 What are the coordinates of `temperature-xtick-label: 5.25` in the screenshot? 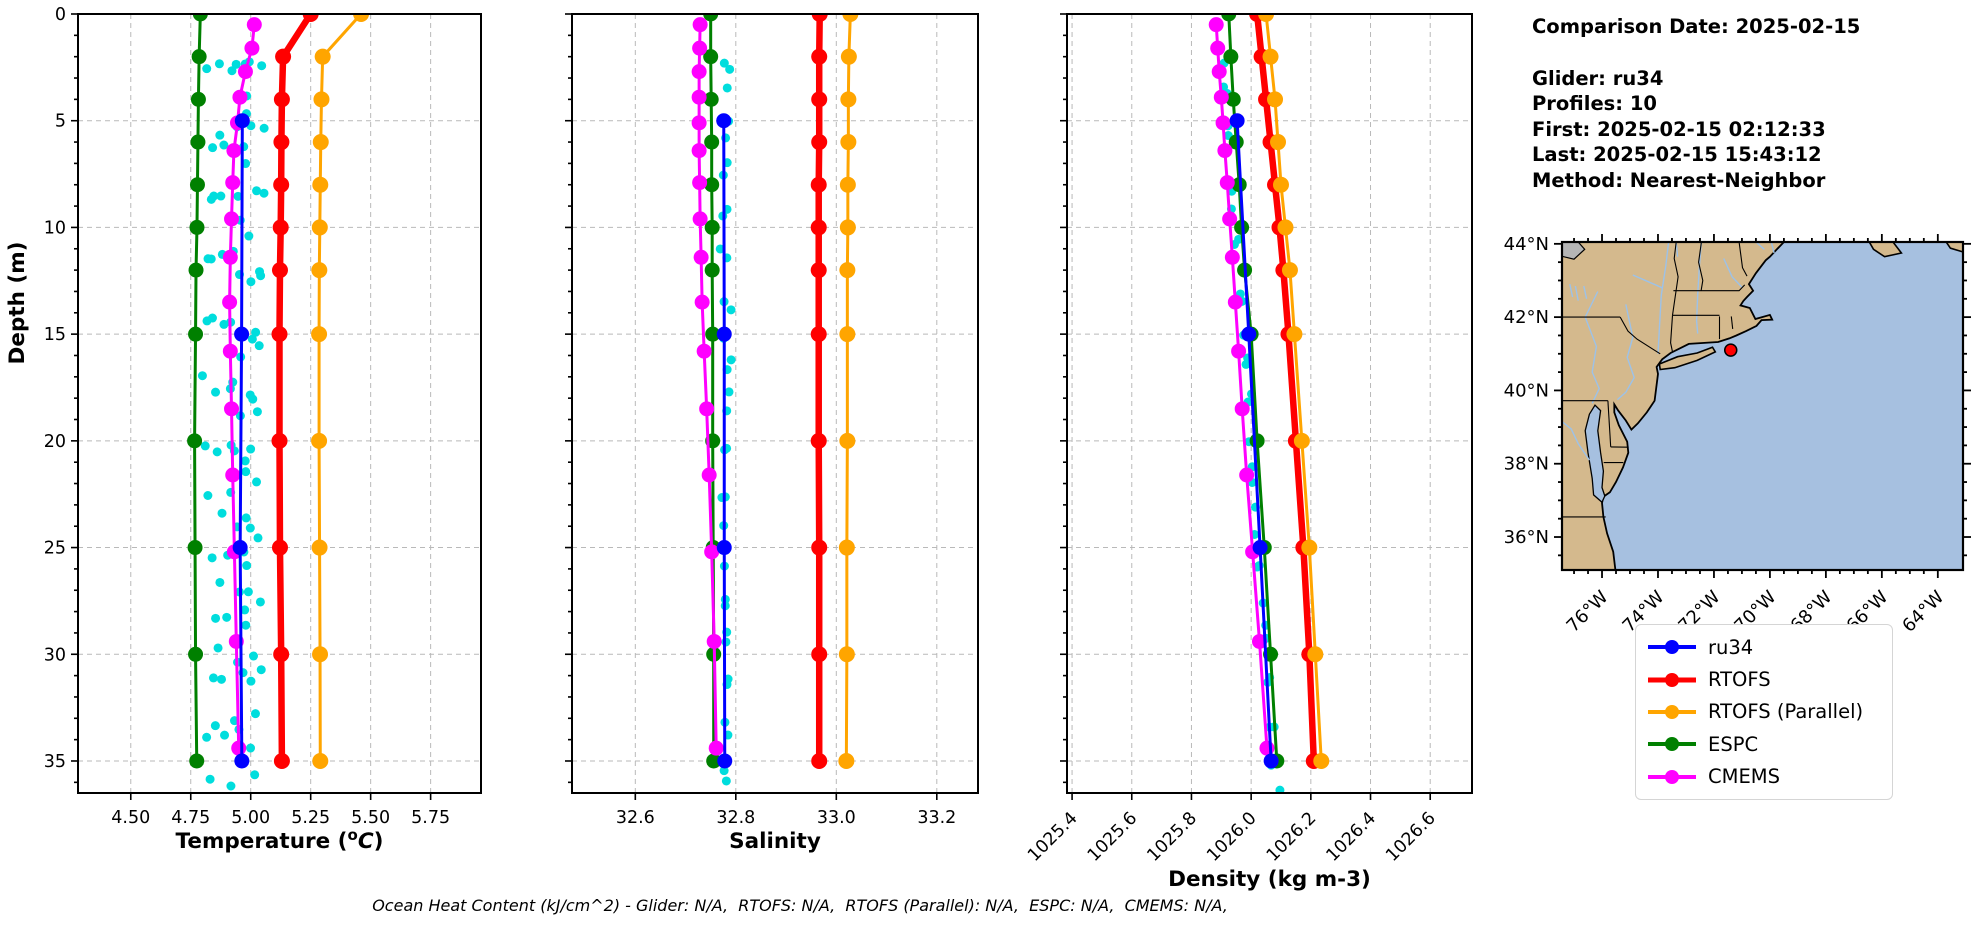 It's located at (310, 818).